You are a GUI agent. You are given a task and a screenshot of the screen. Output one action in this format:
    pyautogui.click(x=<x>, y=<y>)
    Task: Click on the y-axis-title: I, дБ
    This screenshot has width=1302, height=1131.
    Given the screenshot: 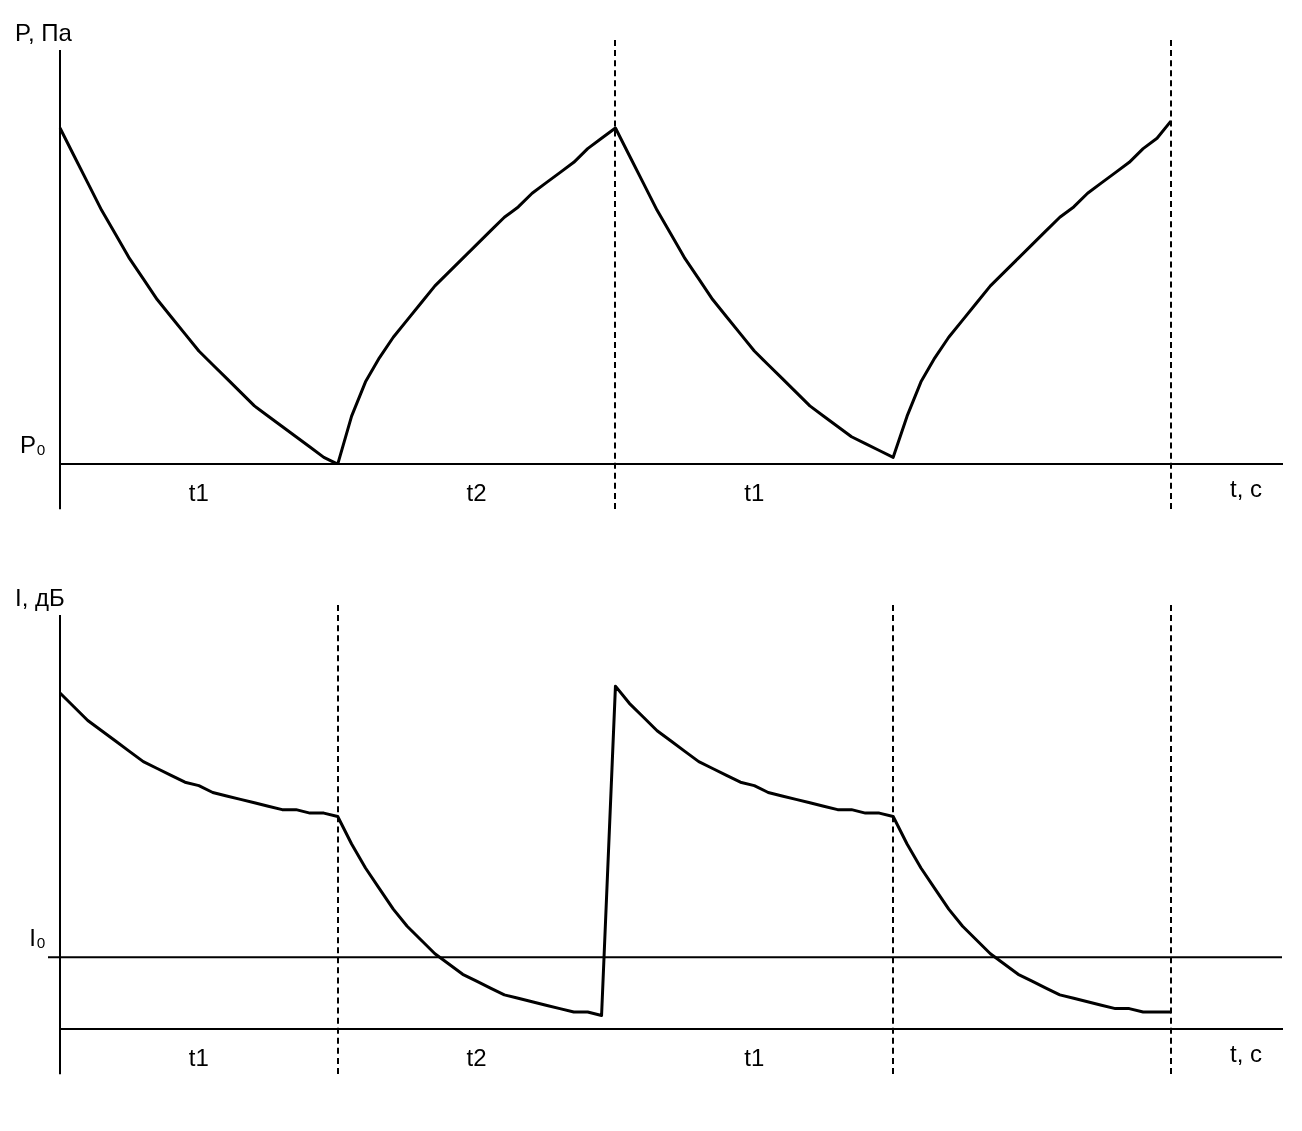 What is the action you would take?
    pyautogui.click(x=40, y=597)
    